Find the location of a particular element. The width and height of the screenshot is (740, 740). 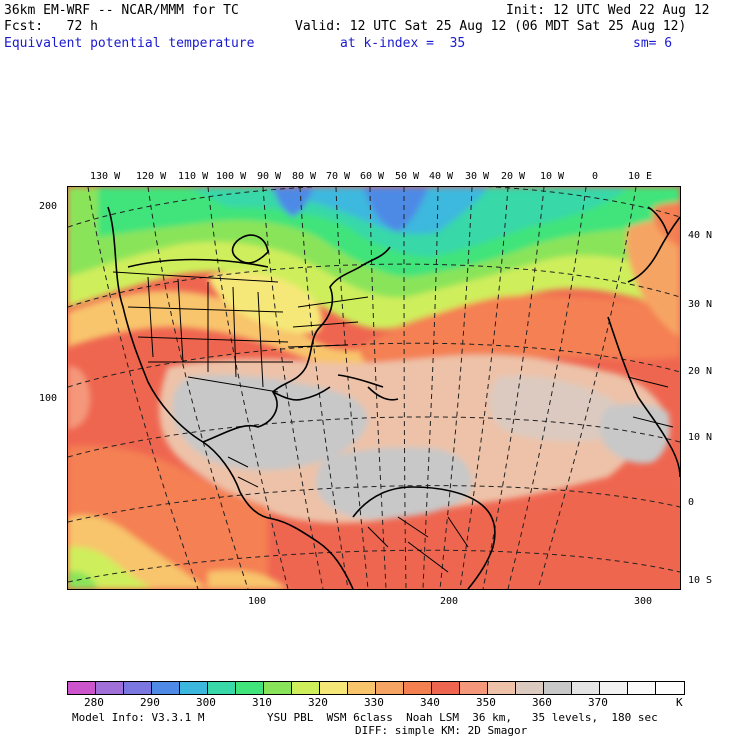

lon-label: 130 W is located at coordinates (105, 176).